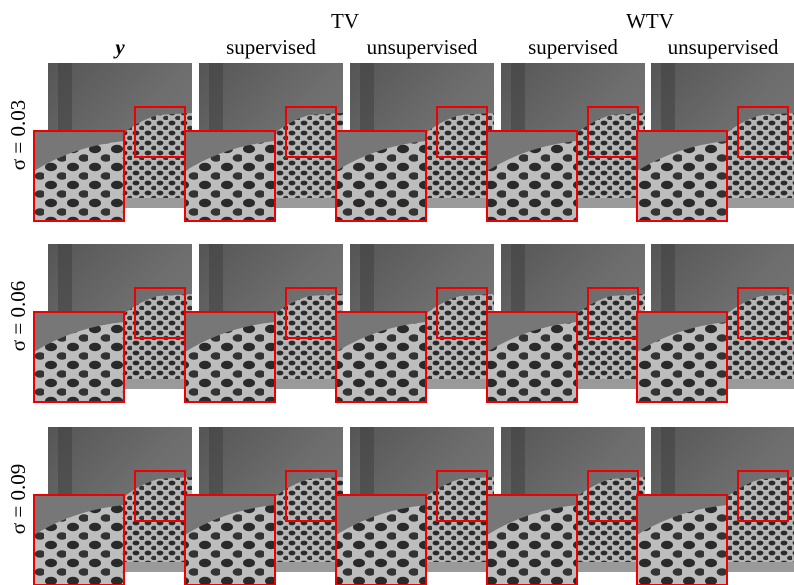 The height and width of the screenshot is (585, 794). I want to click on group-label: WTV, so click(650, 21).